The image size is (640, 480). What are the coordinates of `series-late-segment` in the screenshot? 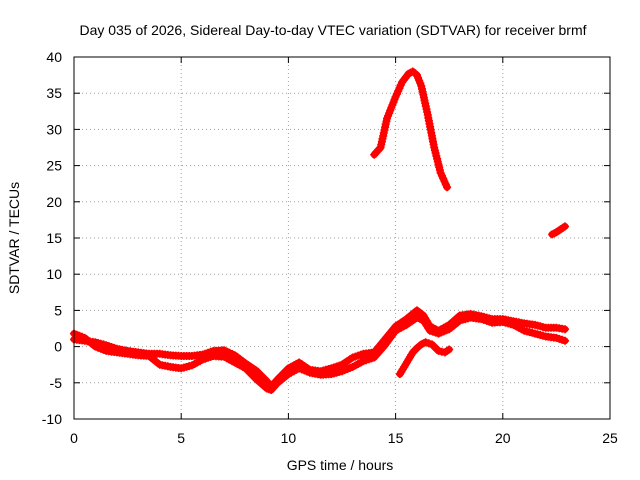 It's located at (558, 230).